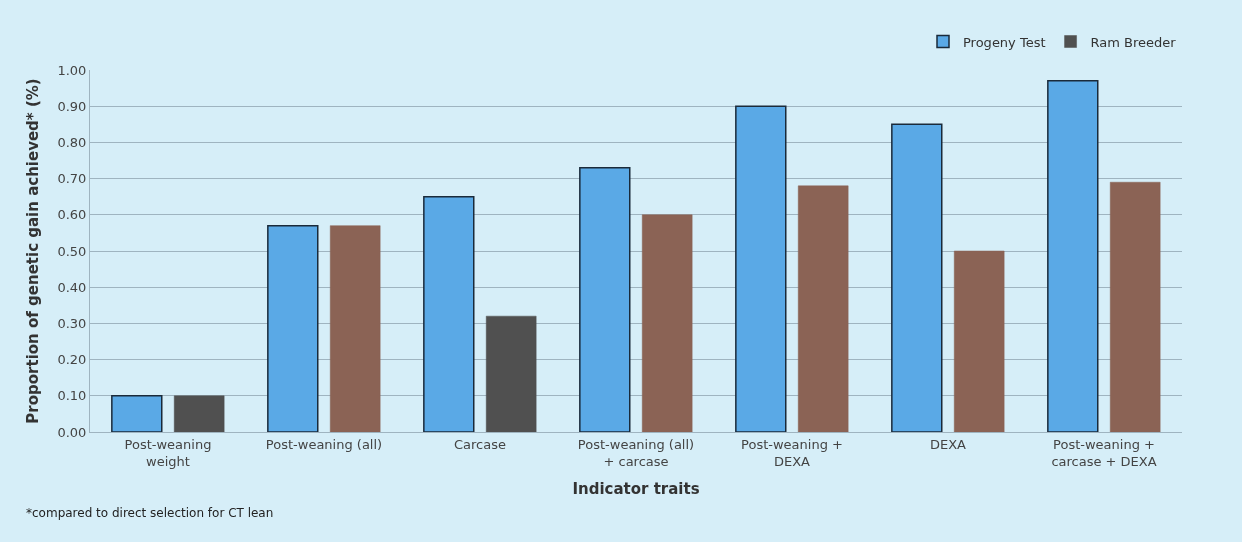 The height and width of the screenshot is (542, 1242). Describe the element at coordinates (32, 251) in the screenshot. I see `y-axis-title: Proportion of genetic gain achieved* (%)` at that location.